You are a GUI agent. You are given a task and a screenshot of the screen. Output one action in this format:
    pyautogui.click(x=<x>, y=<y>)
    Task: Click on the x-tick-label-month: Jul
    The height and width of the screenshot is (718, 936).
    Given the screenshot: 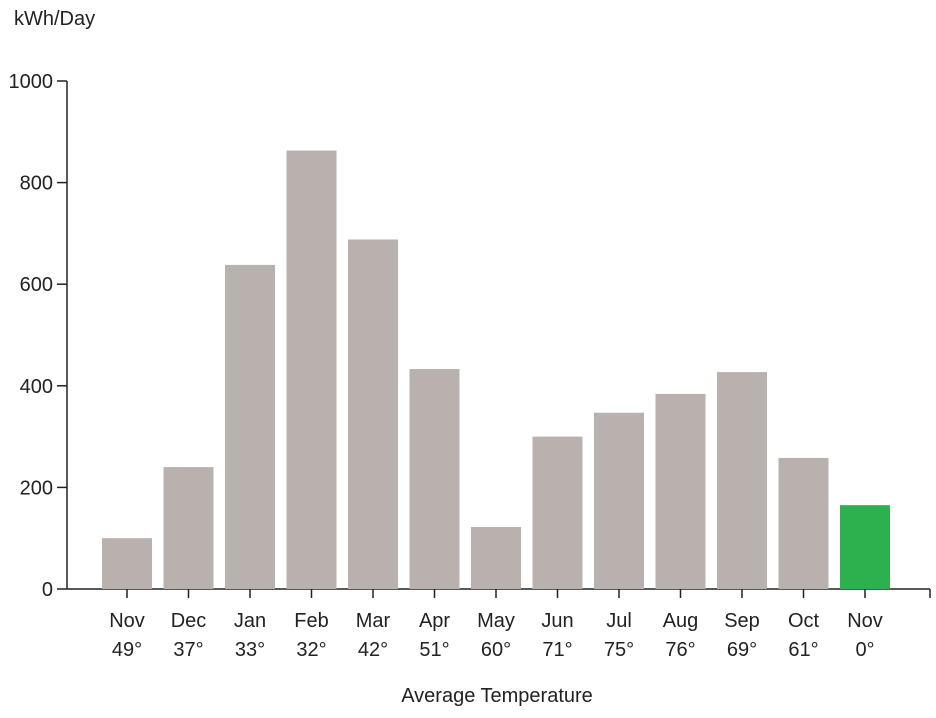 What is the action you would take?
    pyautogui.click(x=619, y=621)
    